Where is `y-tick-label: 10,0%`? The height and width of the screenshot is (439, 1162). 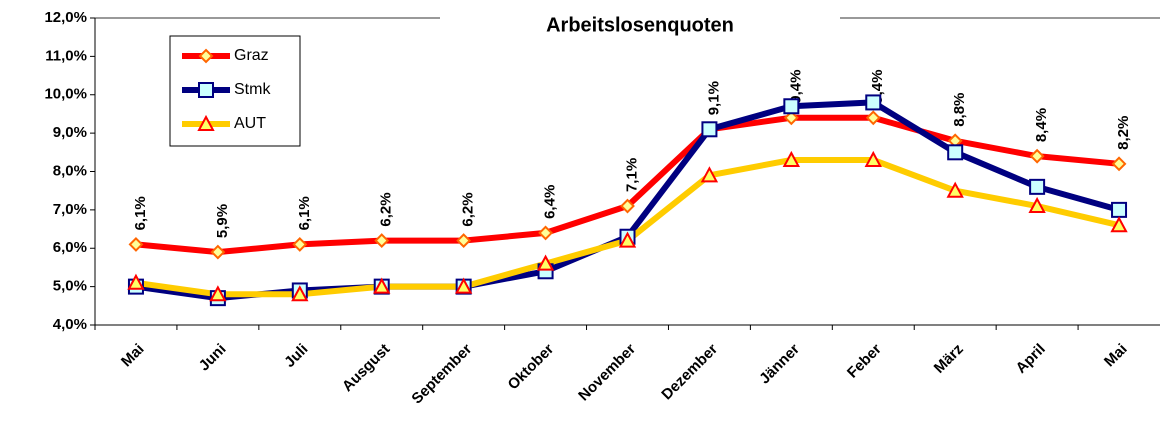 y-tick-label: 10,0% is located at coordinates (65, 94).